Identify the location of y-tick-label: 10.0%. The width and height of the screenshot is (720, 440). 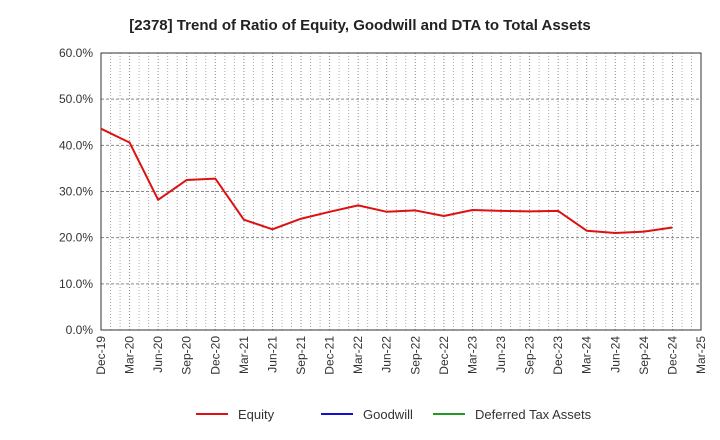
(76, 284).